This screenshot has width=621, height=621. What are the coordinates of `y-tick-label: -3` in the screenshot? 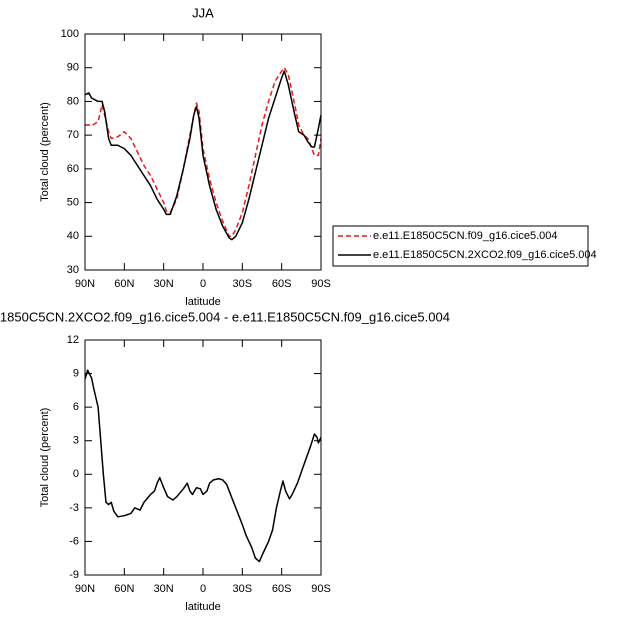 It's located at (74, 508).